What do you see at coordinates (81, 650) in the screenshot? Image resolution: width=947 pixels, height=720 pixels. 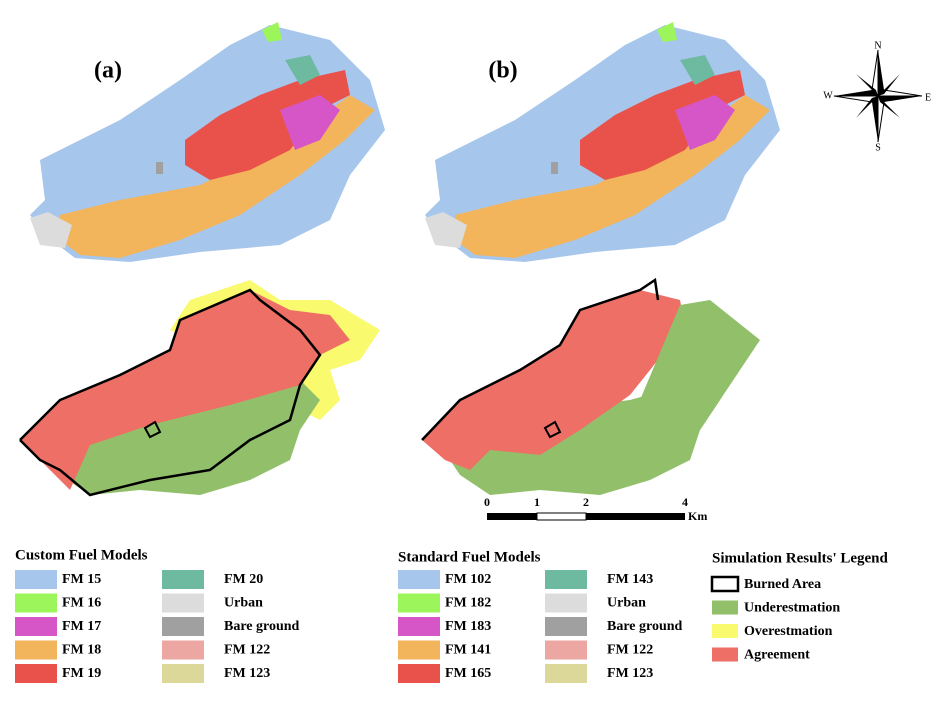 I see `legend-label: FM 18` at bounding box center [81, 650].